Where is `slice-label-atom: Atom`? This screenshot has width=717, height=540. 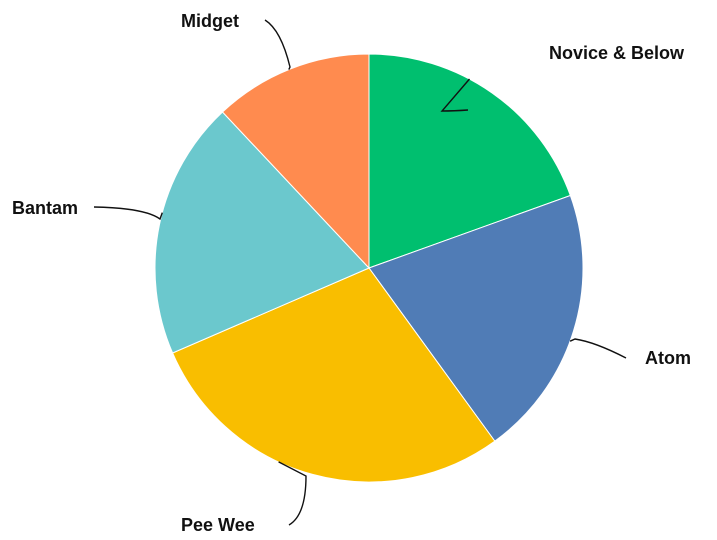
slice-label-atom: Atom is located at coordinates (668, 358).